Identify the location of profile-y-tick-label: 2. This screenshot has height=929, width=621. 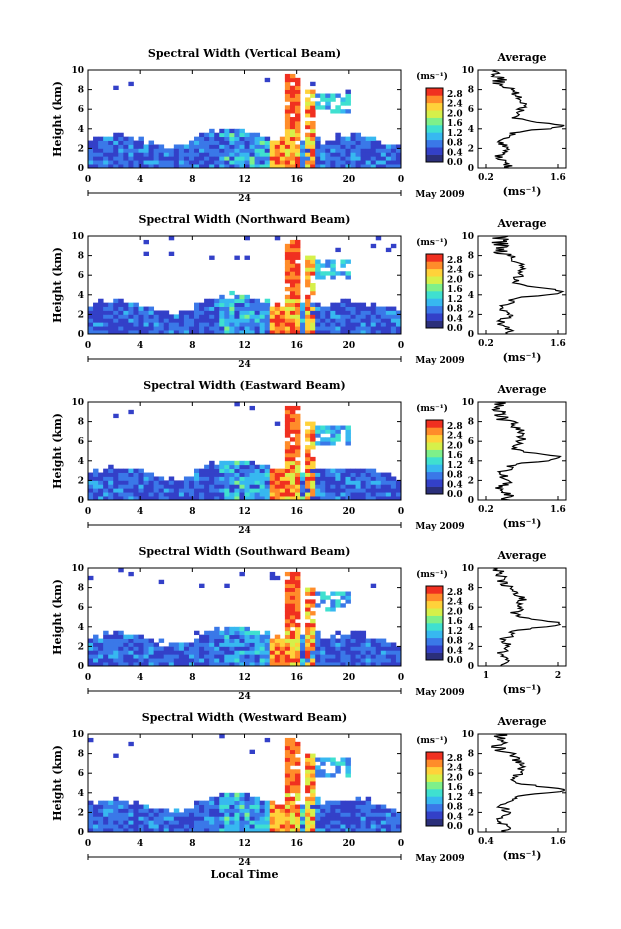
(471, 647).